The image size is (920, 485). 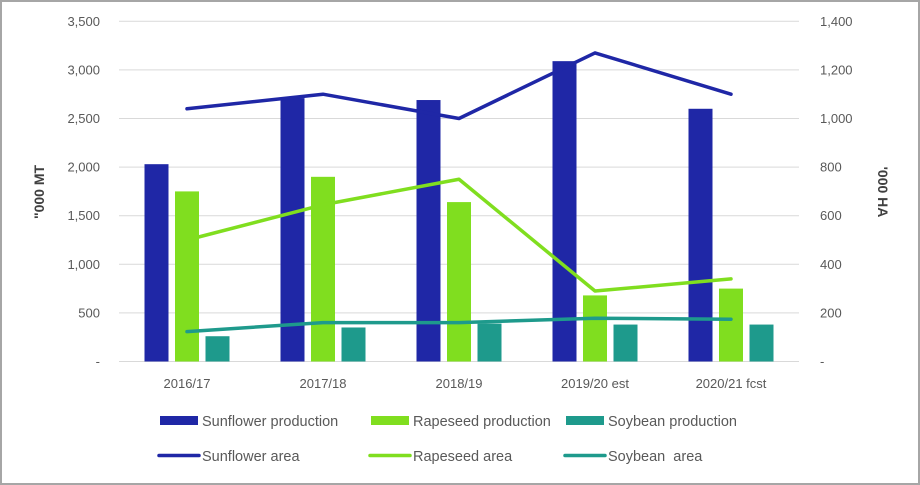 What do you see at coordinates (459, 86) in the screenshot?
I see `line-sunflower-area` at bounding box center [459, 86].